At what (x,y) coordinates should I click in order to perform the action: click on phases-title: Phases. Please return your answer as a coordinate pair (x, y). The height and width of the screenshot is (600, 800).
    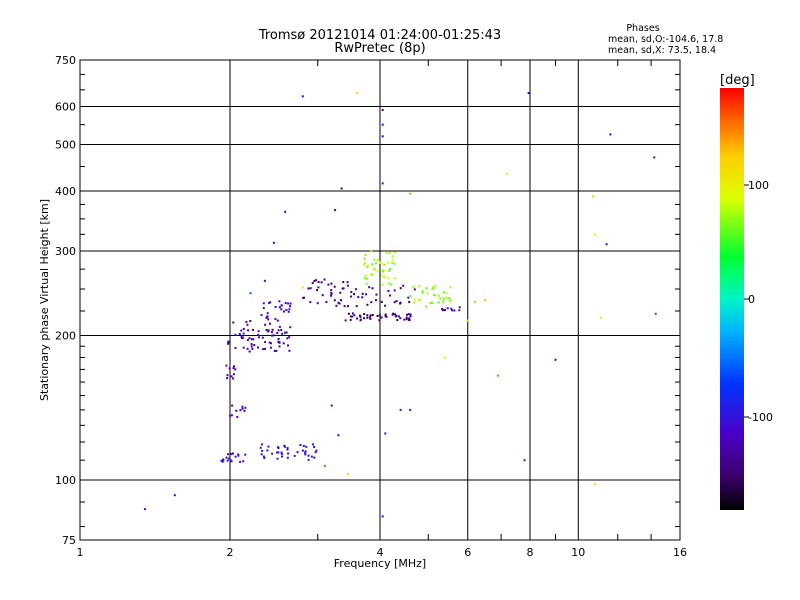
    Looking at the image, I should click on (642, 28).